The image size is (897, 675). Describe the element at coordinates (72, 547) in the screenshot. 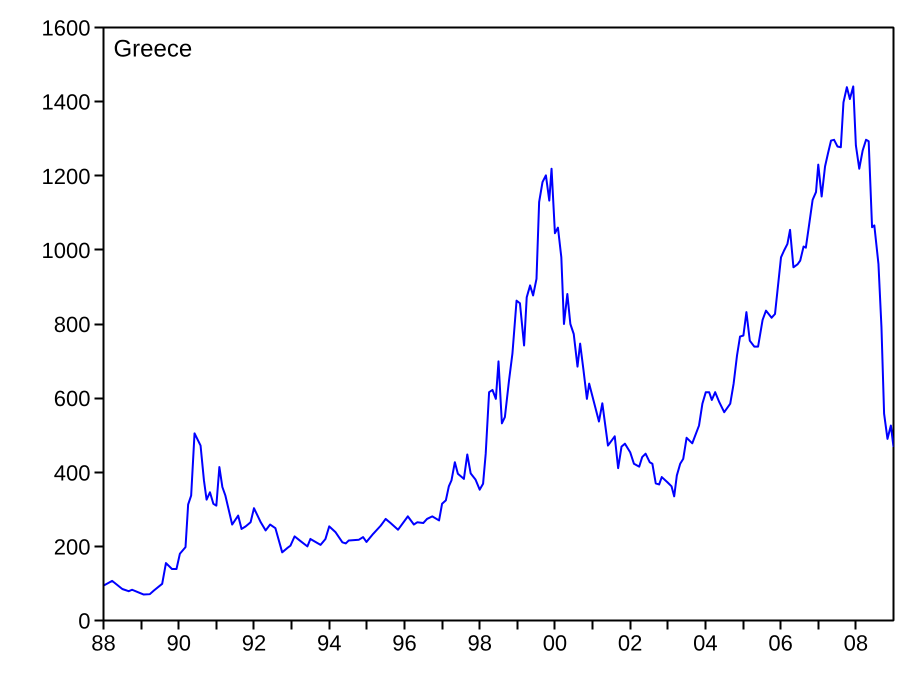

I see `y-tick-label: 200` at that location.